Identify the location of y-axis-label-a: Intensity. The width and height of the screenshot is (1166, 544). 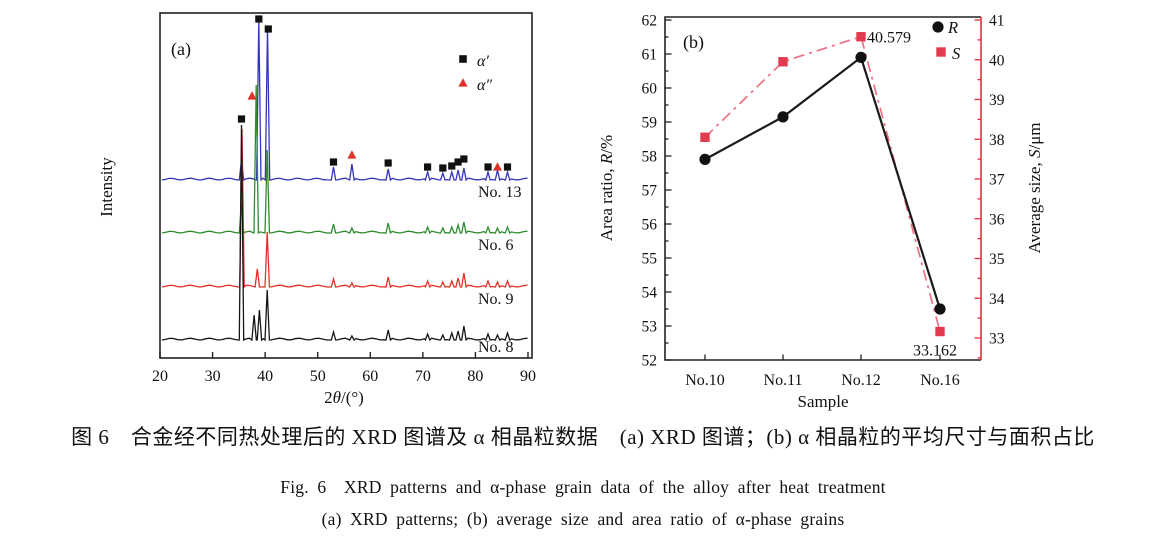
(106, 187).